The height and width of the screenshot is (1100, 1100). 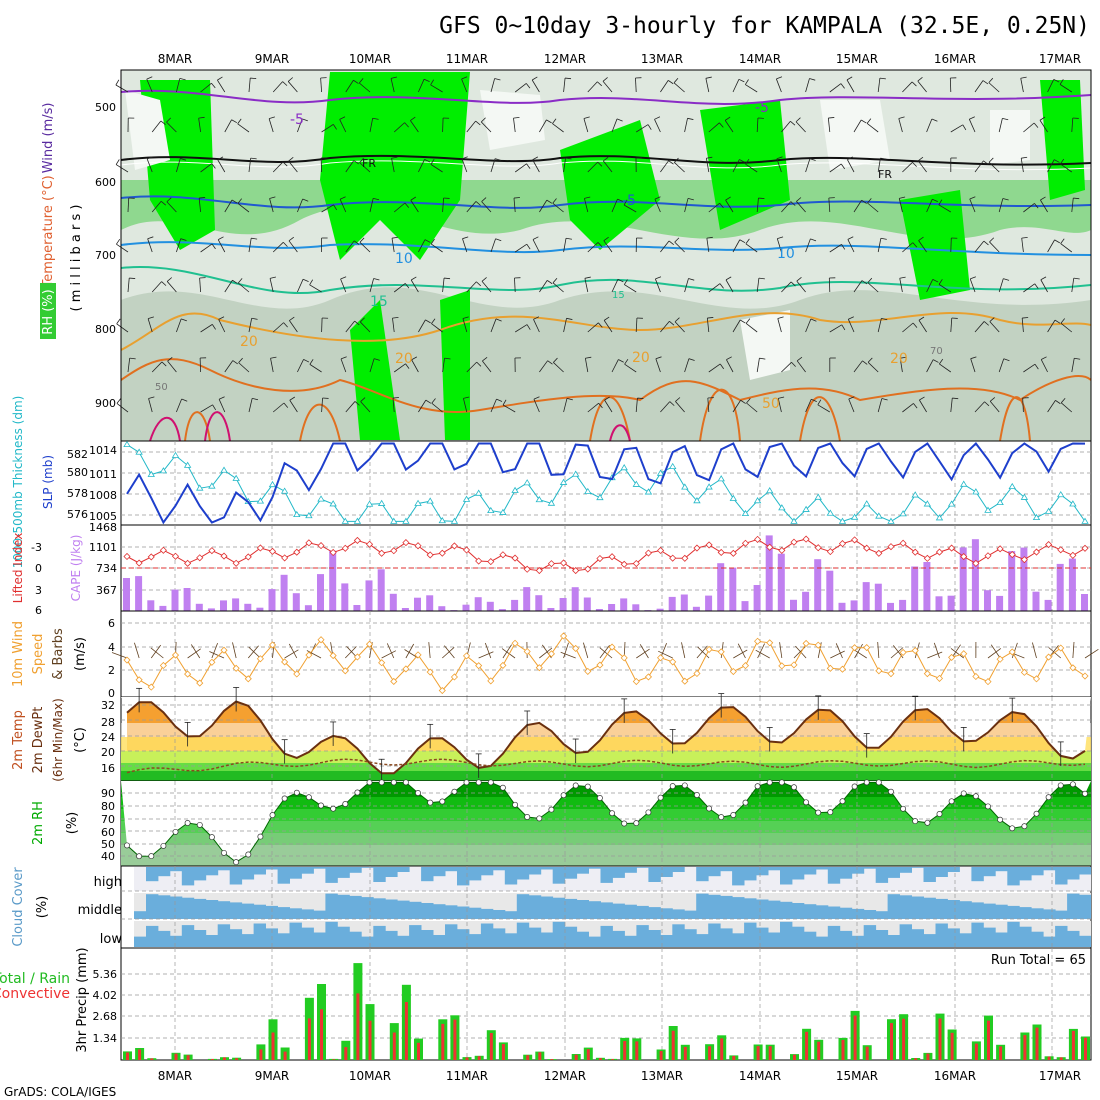 I want to click on lifted-index-tick: 3, so click(x=38, y=590).